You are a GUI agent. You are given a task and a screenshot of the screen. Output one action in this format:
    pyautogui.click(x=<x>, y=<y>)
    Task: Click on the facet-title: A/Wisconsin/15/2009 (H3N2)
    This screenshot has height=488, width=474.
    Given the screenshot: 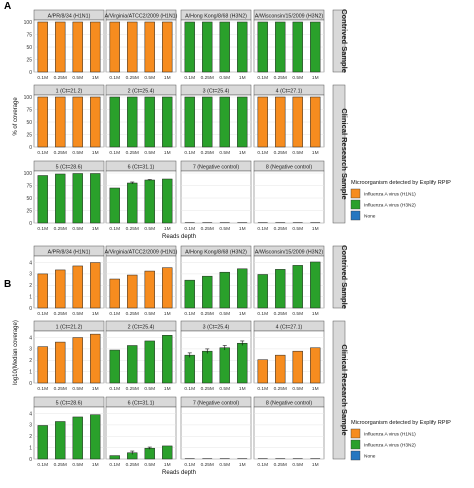 What is the action you would take?
    pyautogui.click(x=289, y=252)
    